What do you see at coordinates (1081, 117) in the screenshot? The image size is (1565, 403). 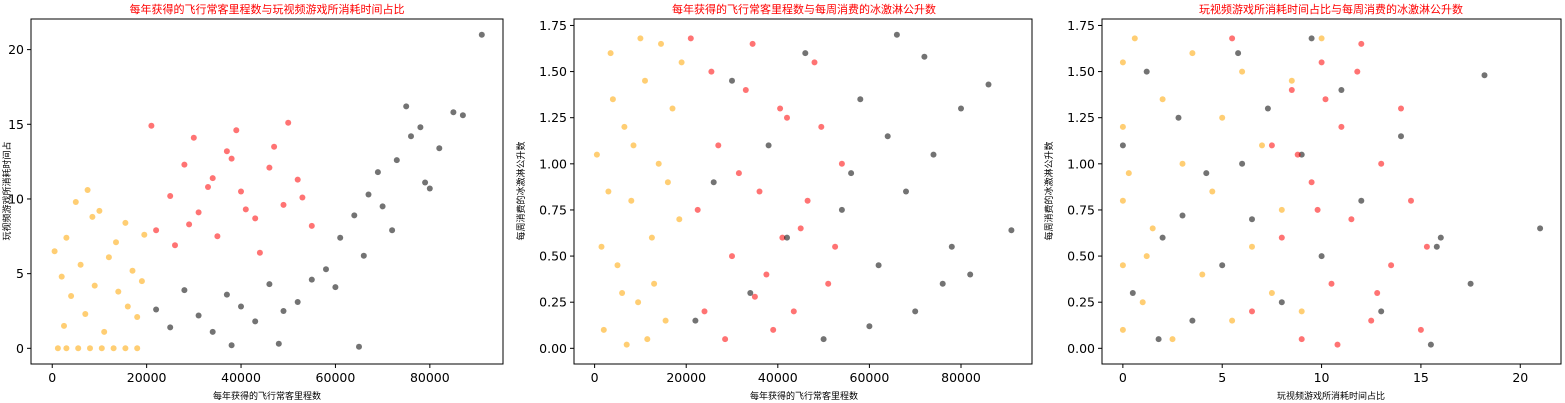 I see `y-tick-label: 1.25` at bounding box center [1081, 117].